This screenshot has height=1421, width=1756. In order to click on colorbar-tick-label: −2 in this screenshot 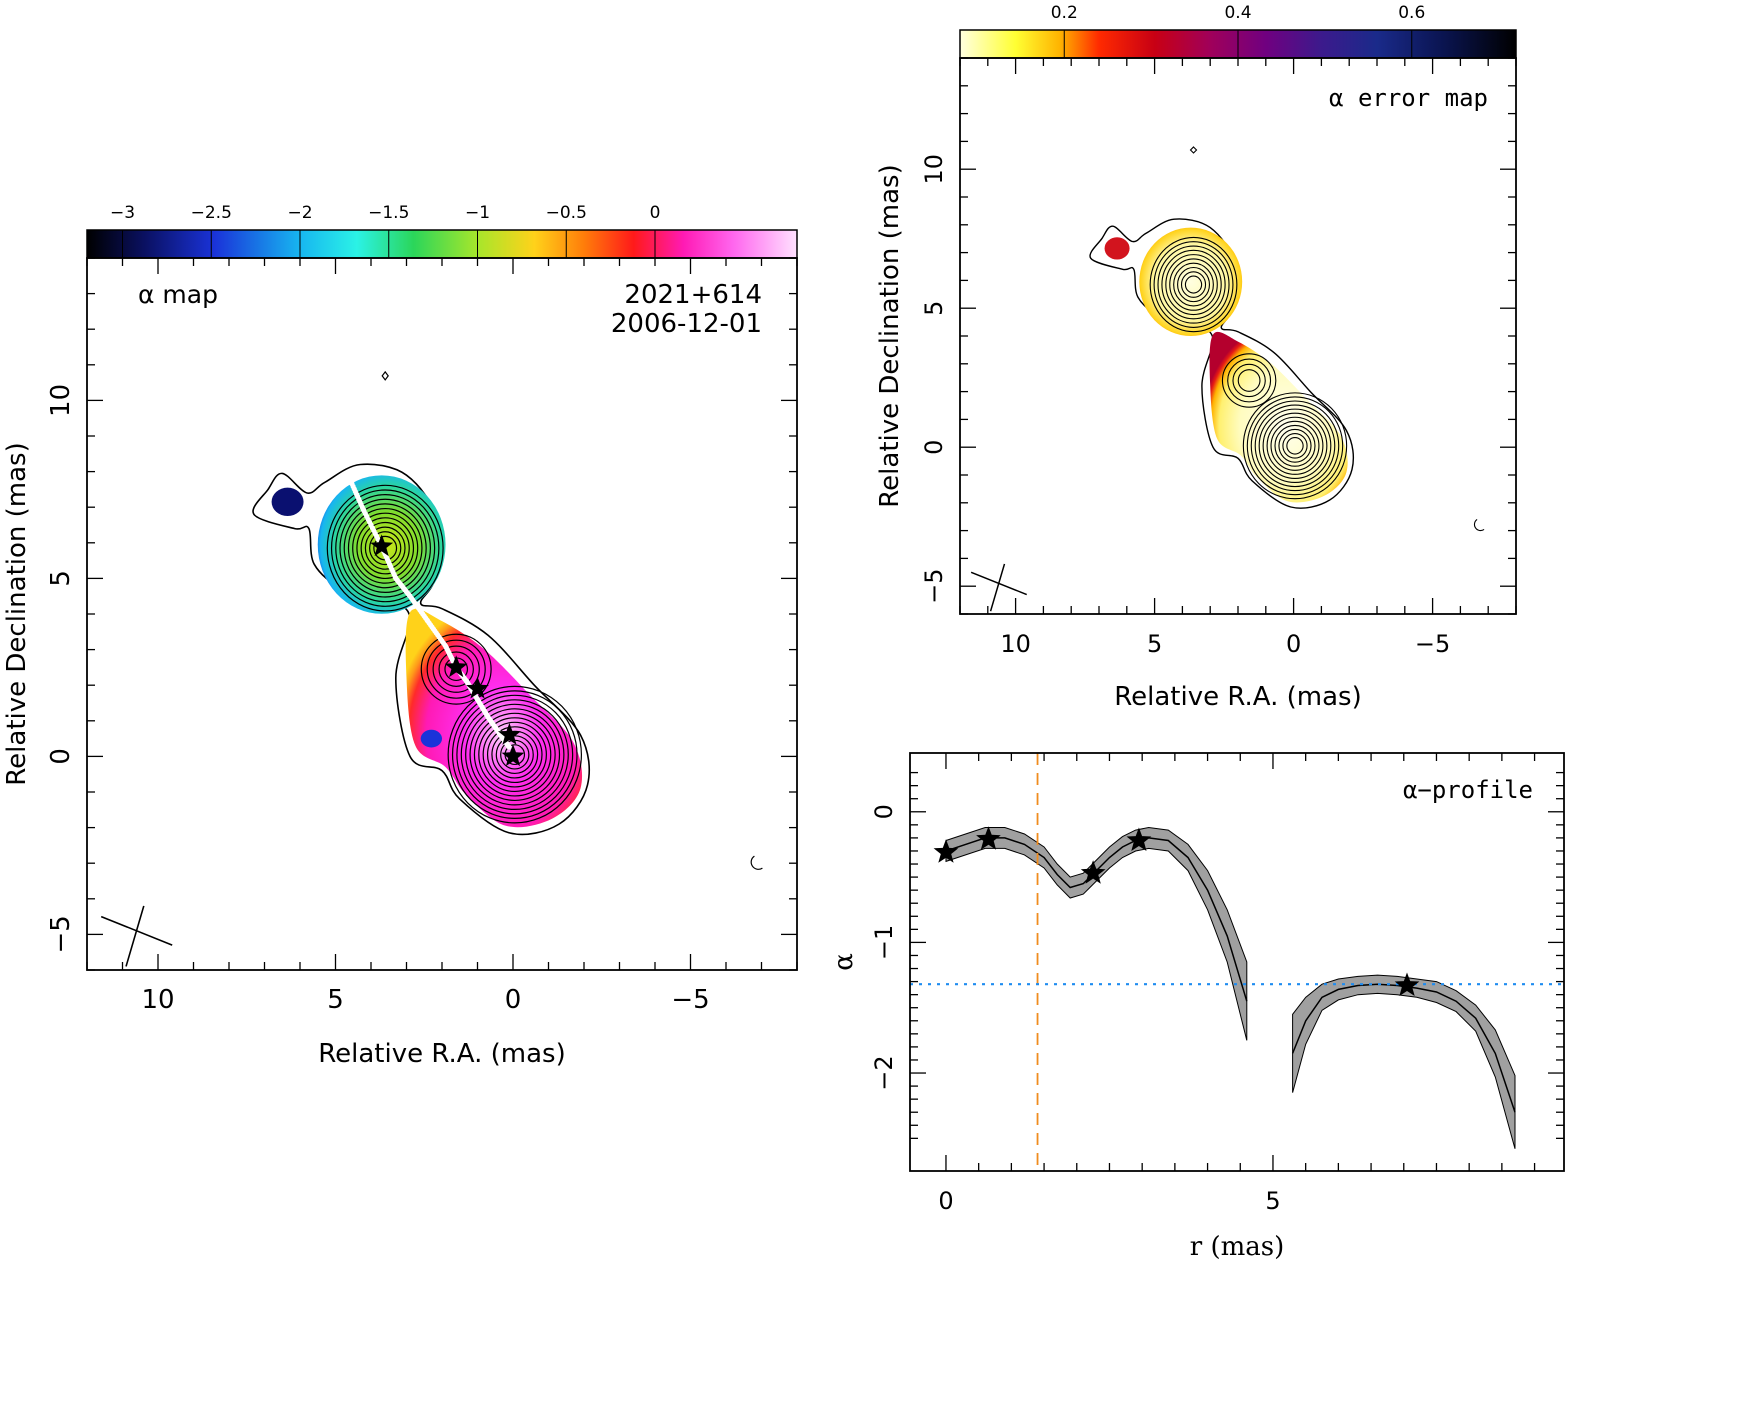, I will do `click(299, 213)`.